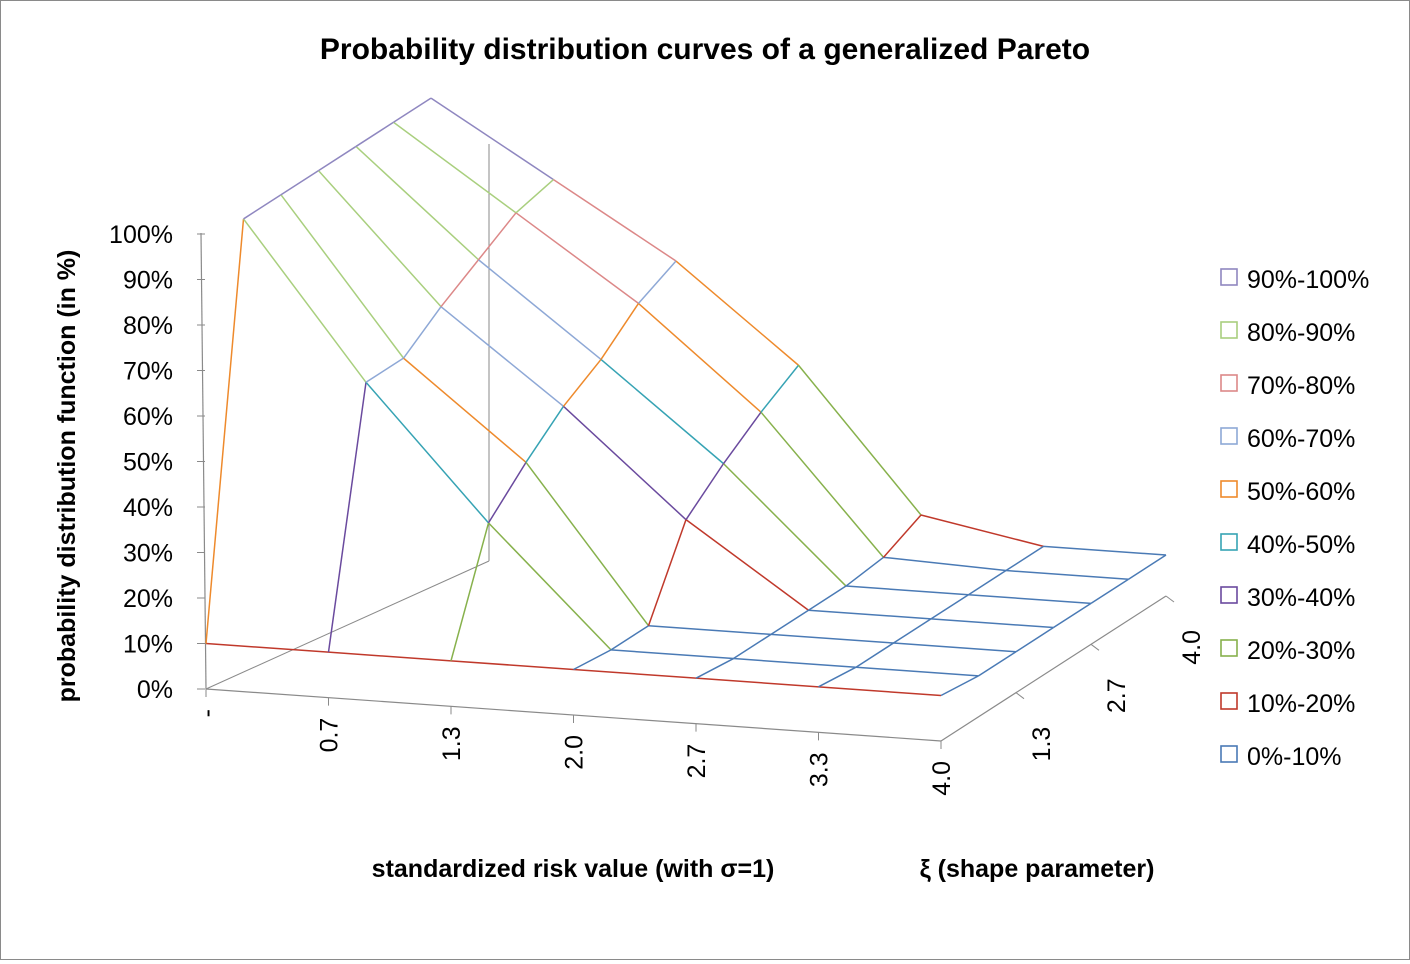 The image size is (1410, 964). Describe the element at coordinates (148, 645) in the screenshot. I see `y-tick-label: 10%` at that location.